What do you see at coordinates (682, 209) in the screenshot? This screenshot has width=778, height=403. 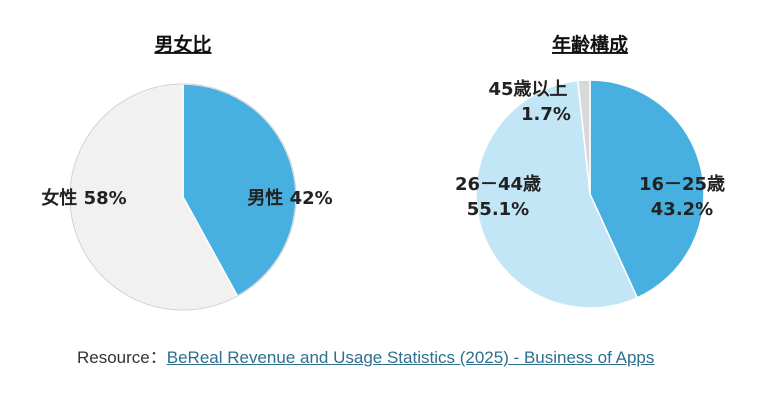 I see `age-label-16-25-value: 43.2%` at bounding box center [682, 209].